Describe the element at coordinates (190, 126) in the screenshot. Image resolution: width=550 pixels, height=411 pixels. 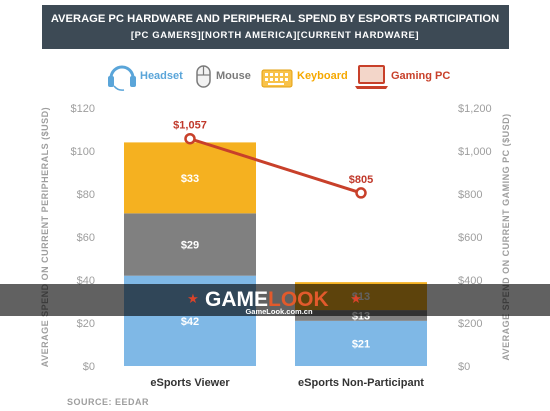
I see `line-point-label: $1,057` at that location.